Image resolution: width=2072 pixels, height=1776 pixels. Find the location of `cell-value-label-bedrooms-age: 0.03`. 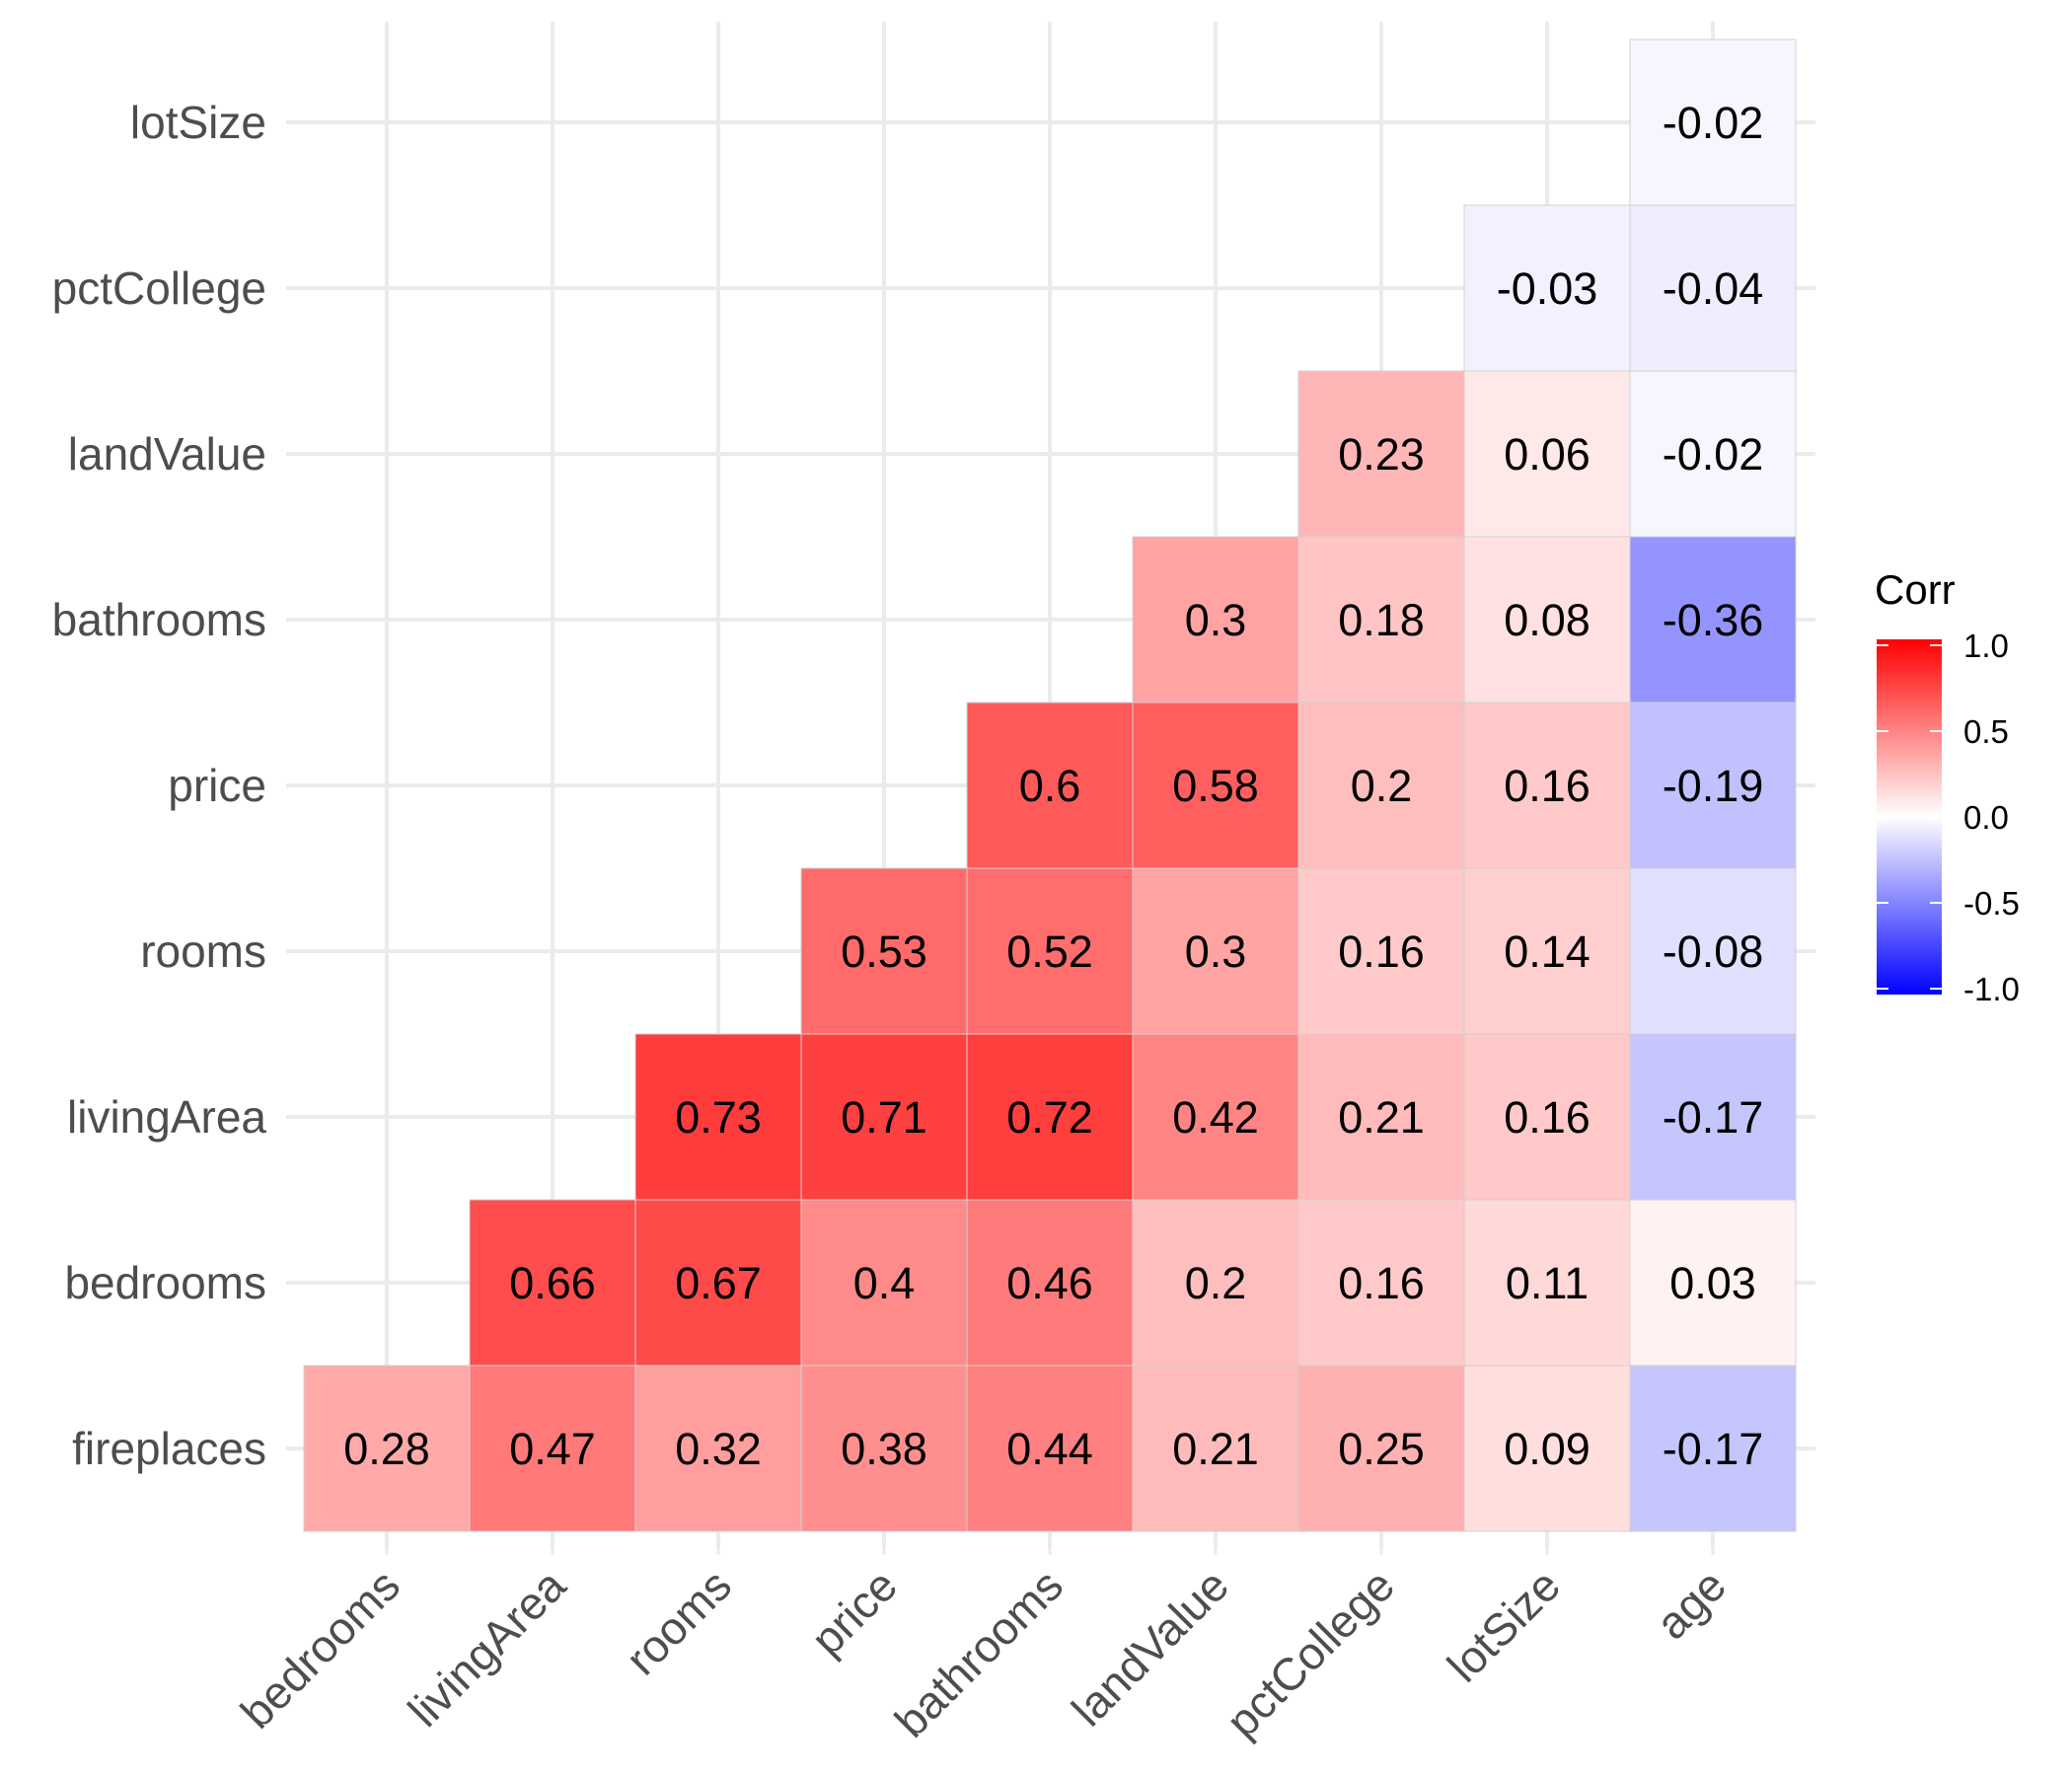

cell-value-label-bedrooms-age: 0.03 is located at coordinates (1713, 1283).